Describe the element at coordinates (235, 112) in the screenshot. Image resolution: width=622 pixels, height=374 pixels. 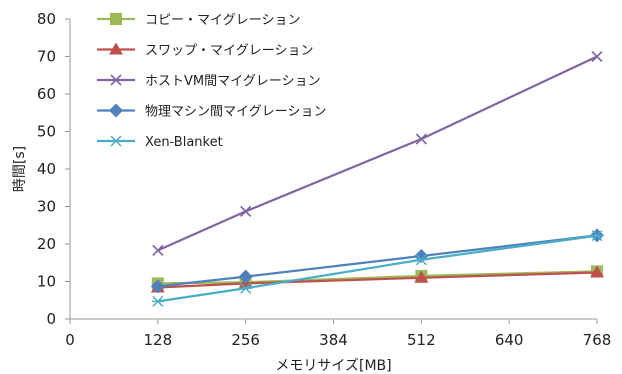
I see `legend-label: 物理マシン間マイグレーション` at that location.